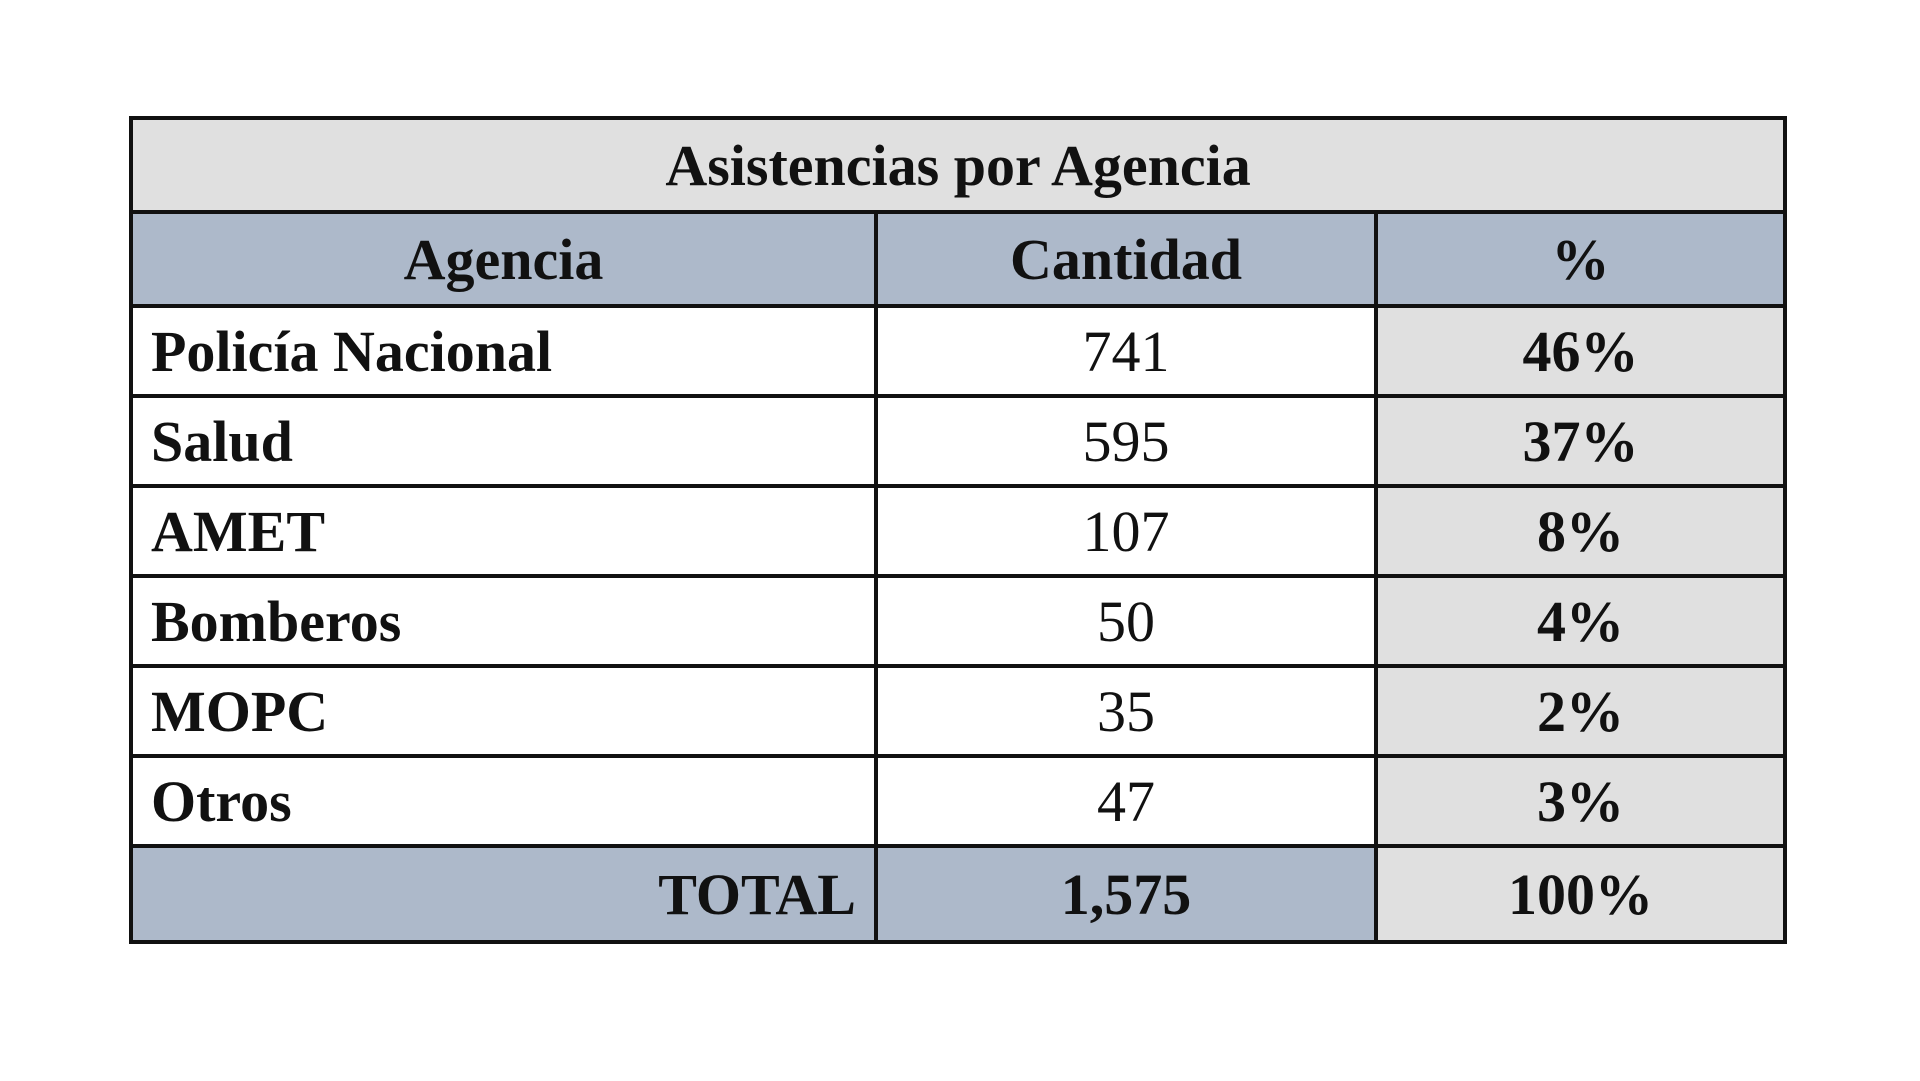  What do you see at coordinates (503, 894) in the screenshot?
I see `total-cell: TOTAL` at bounding box center [503, 894].